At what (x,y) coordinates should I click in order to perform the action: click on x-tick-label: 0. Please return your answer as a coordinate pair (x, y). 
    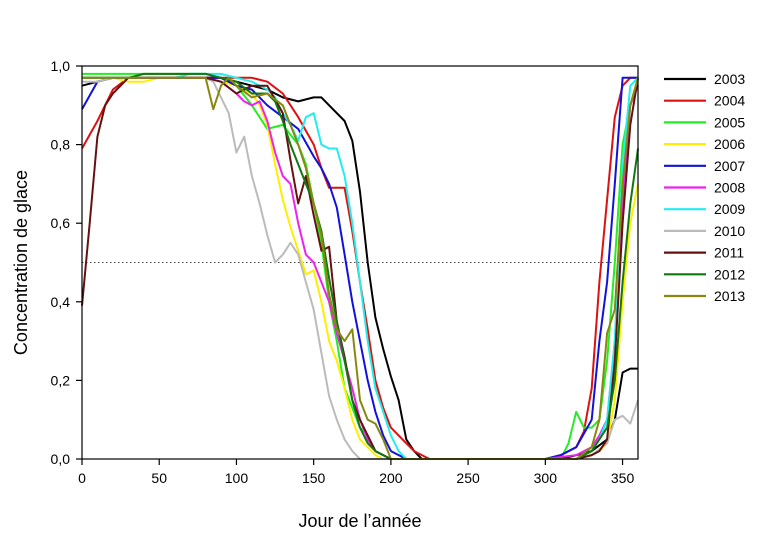
    Looking at the image, I should click on (82, 478).